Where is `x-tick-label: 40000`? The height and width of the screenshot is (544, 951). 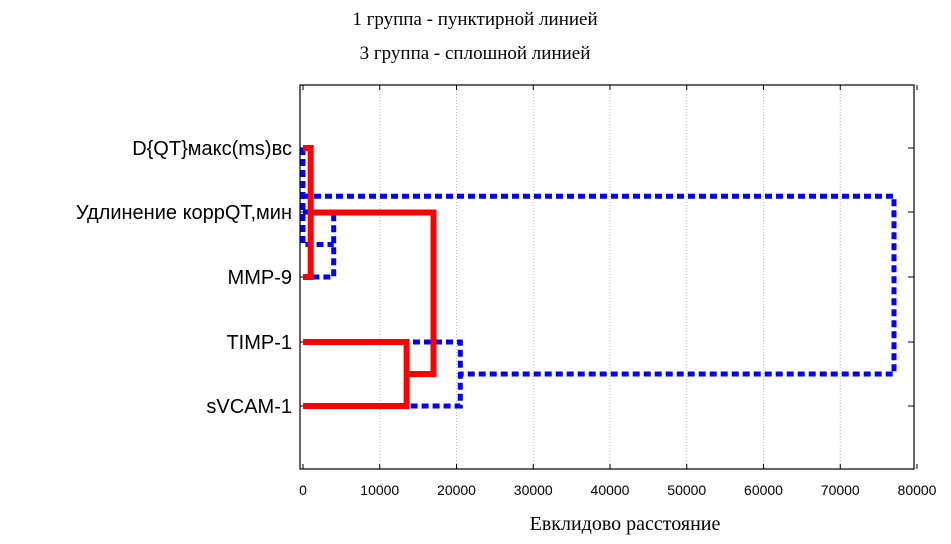 x-tick-label: 40000 is located at coordinates (610, 490).